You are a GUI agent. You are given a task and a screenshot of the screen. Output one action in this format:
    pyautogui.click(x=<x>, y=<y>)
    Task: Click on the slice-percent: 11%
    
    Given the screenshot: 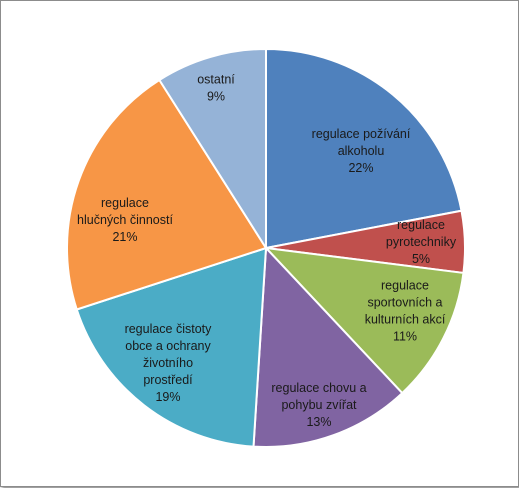 What is the action you would take?
    pyautogui.click(x=405, y=337)
    